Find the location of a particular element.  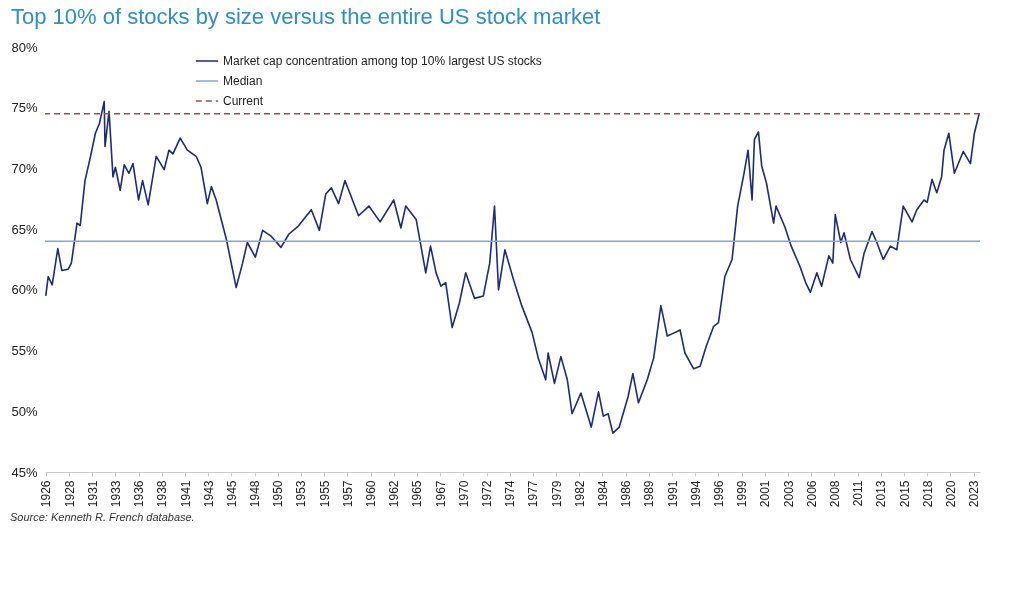

x-tick-label: 2013 is located at coordinates (881, 494).